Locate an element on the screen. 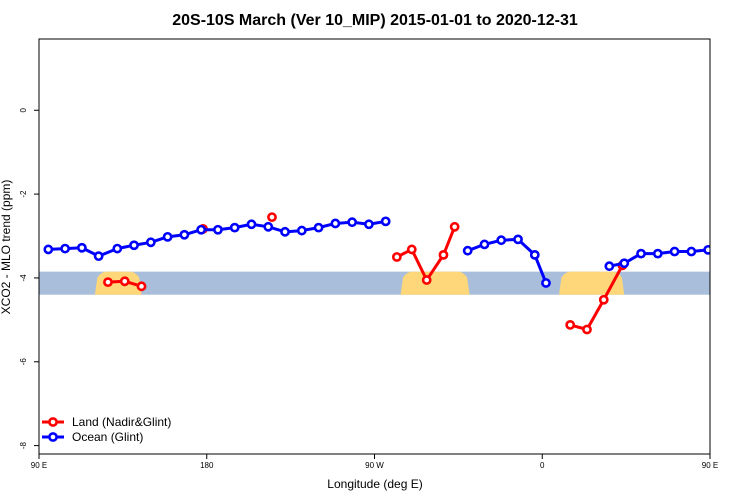  y-axis-label: XCO2 - MLO trend (ppm) is located at coordinates (6, 247).